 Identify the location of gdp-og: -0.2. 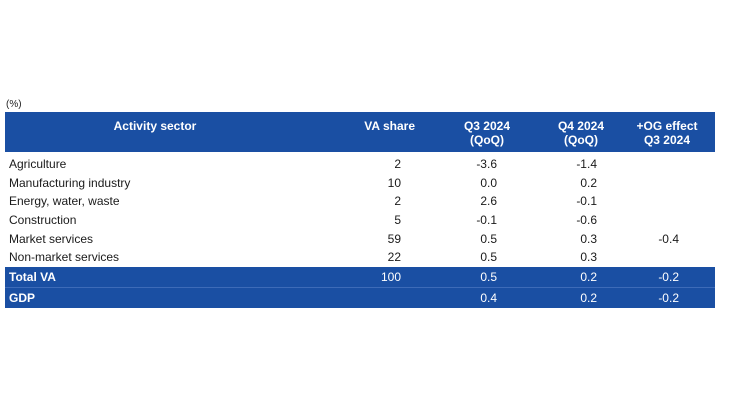
(668, 297).